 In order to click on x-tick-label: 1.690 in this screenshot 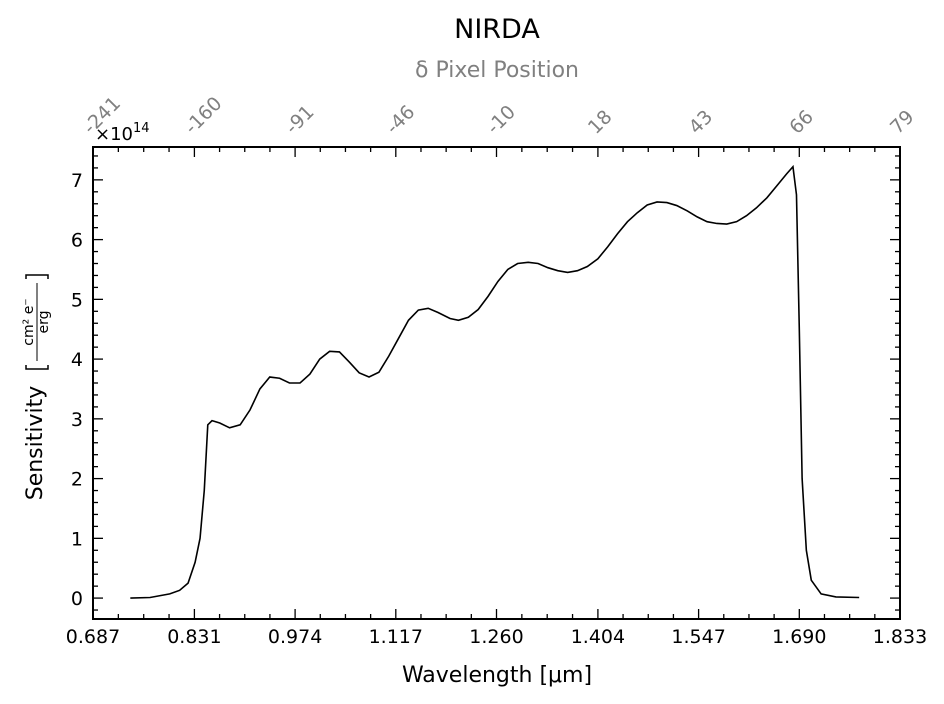, I will do `click(799, 637)`.